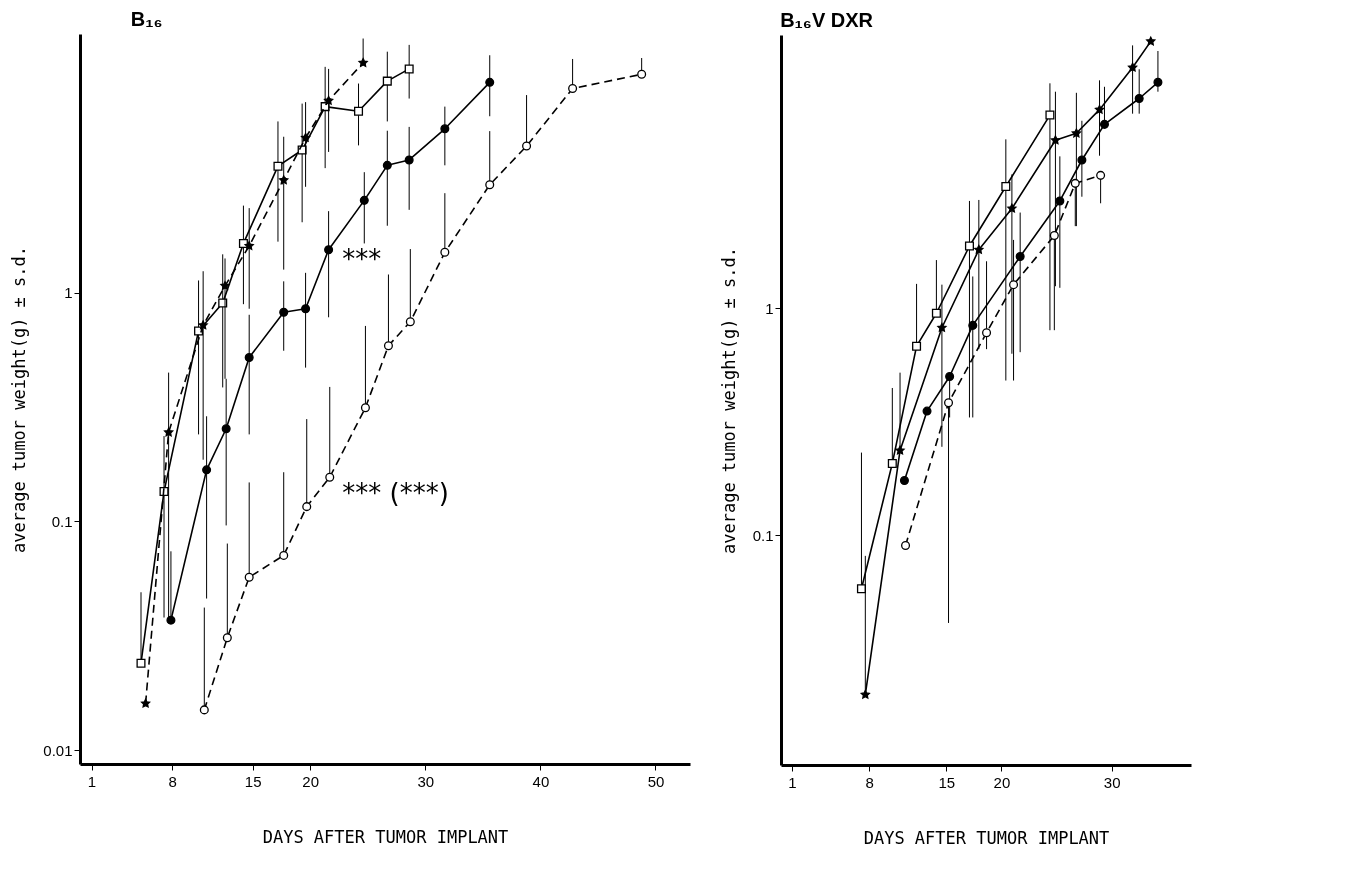 The height and width of the screenshot is (888, 1359). I want to click on annotation: *** (***), so click(395, 492).